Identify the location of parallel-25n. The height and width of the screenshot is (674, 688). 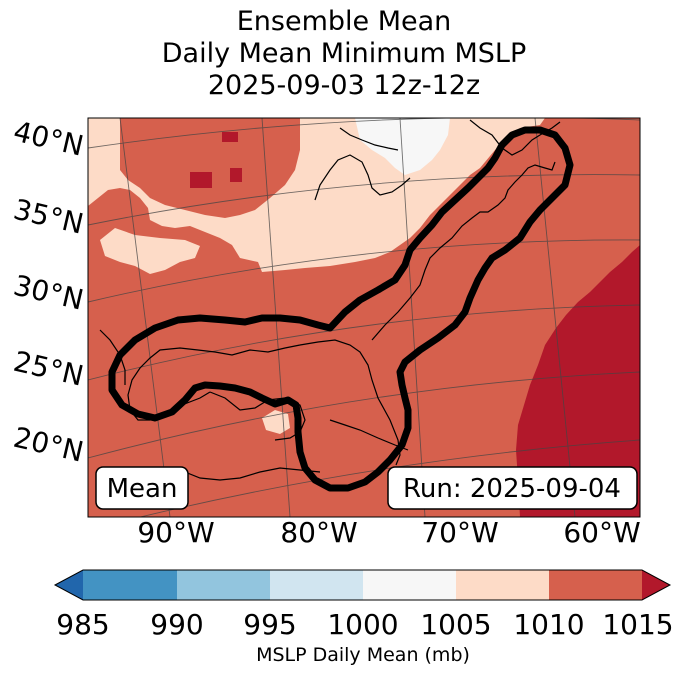
(364, 342).